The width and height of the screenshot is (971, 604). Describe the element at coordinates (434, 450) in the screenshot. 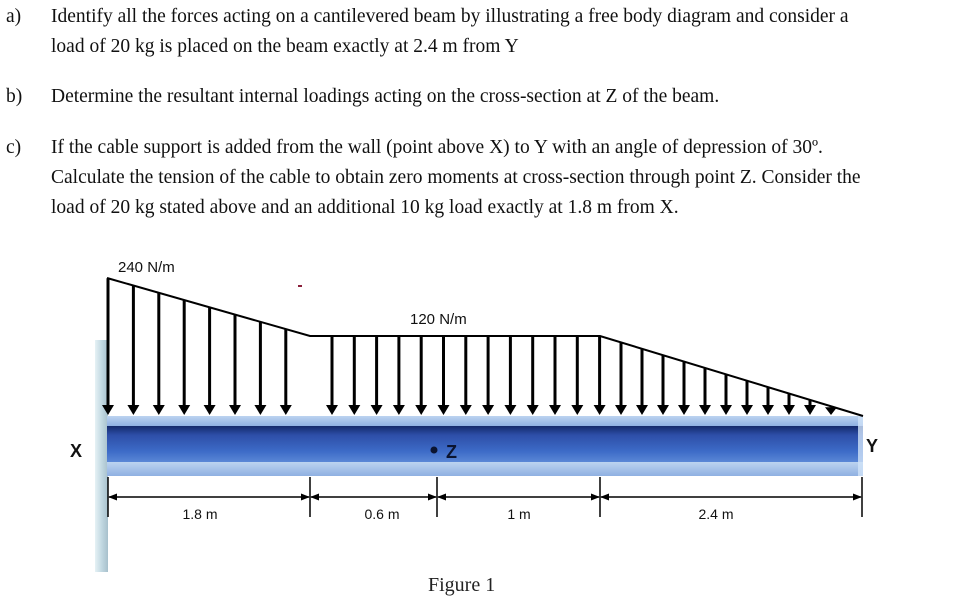

I see `section-point-z` at that location.